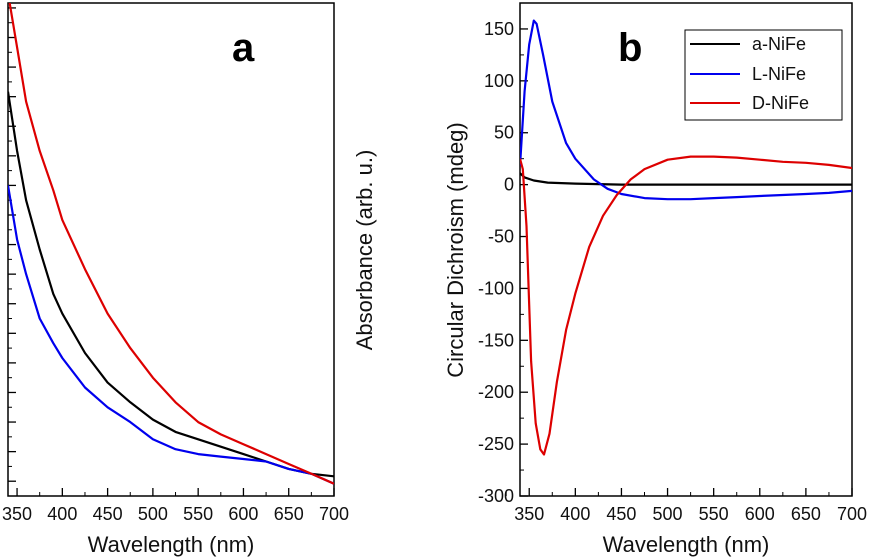 This screenshot has height=560, width=871. I want to click on series-line-l-nife, so click(686, 110).